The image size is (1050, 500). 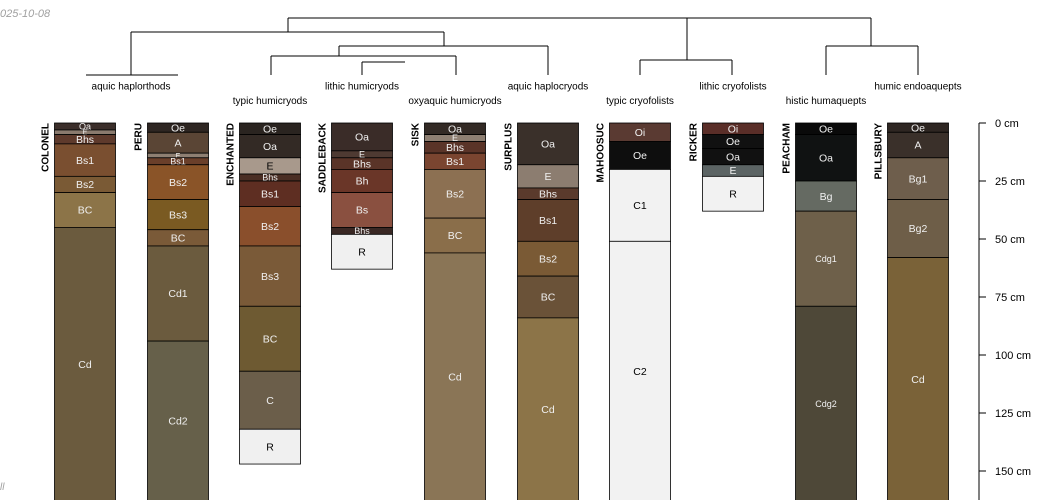 I want to click on profile-name: SISK, so click(x=416, y=134).